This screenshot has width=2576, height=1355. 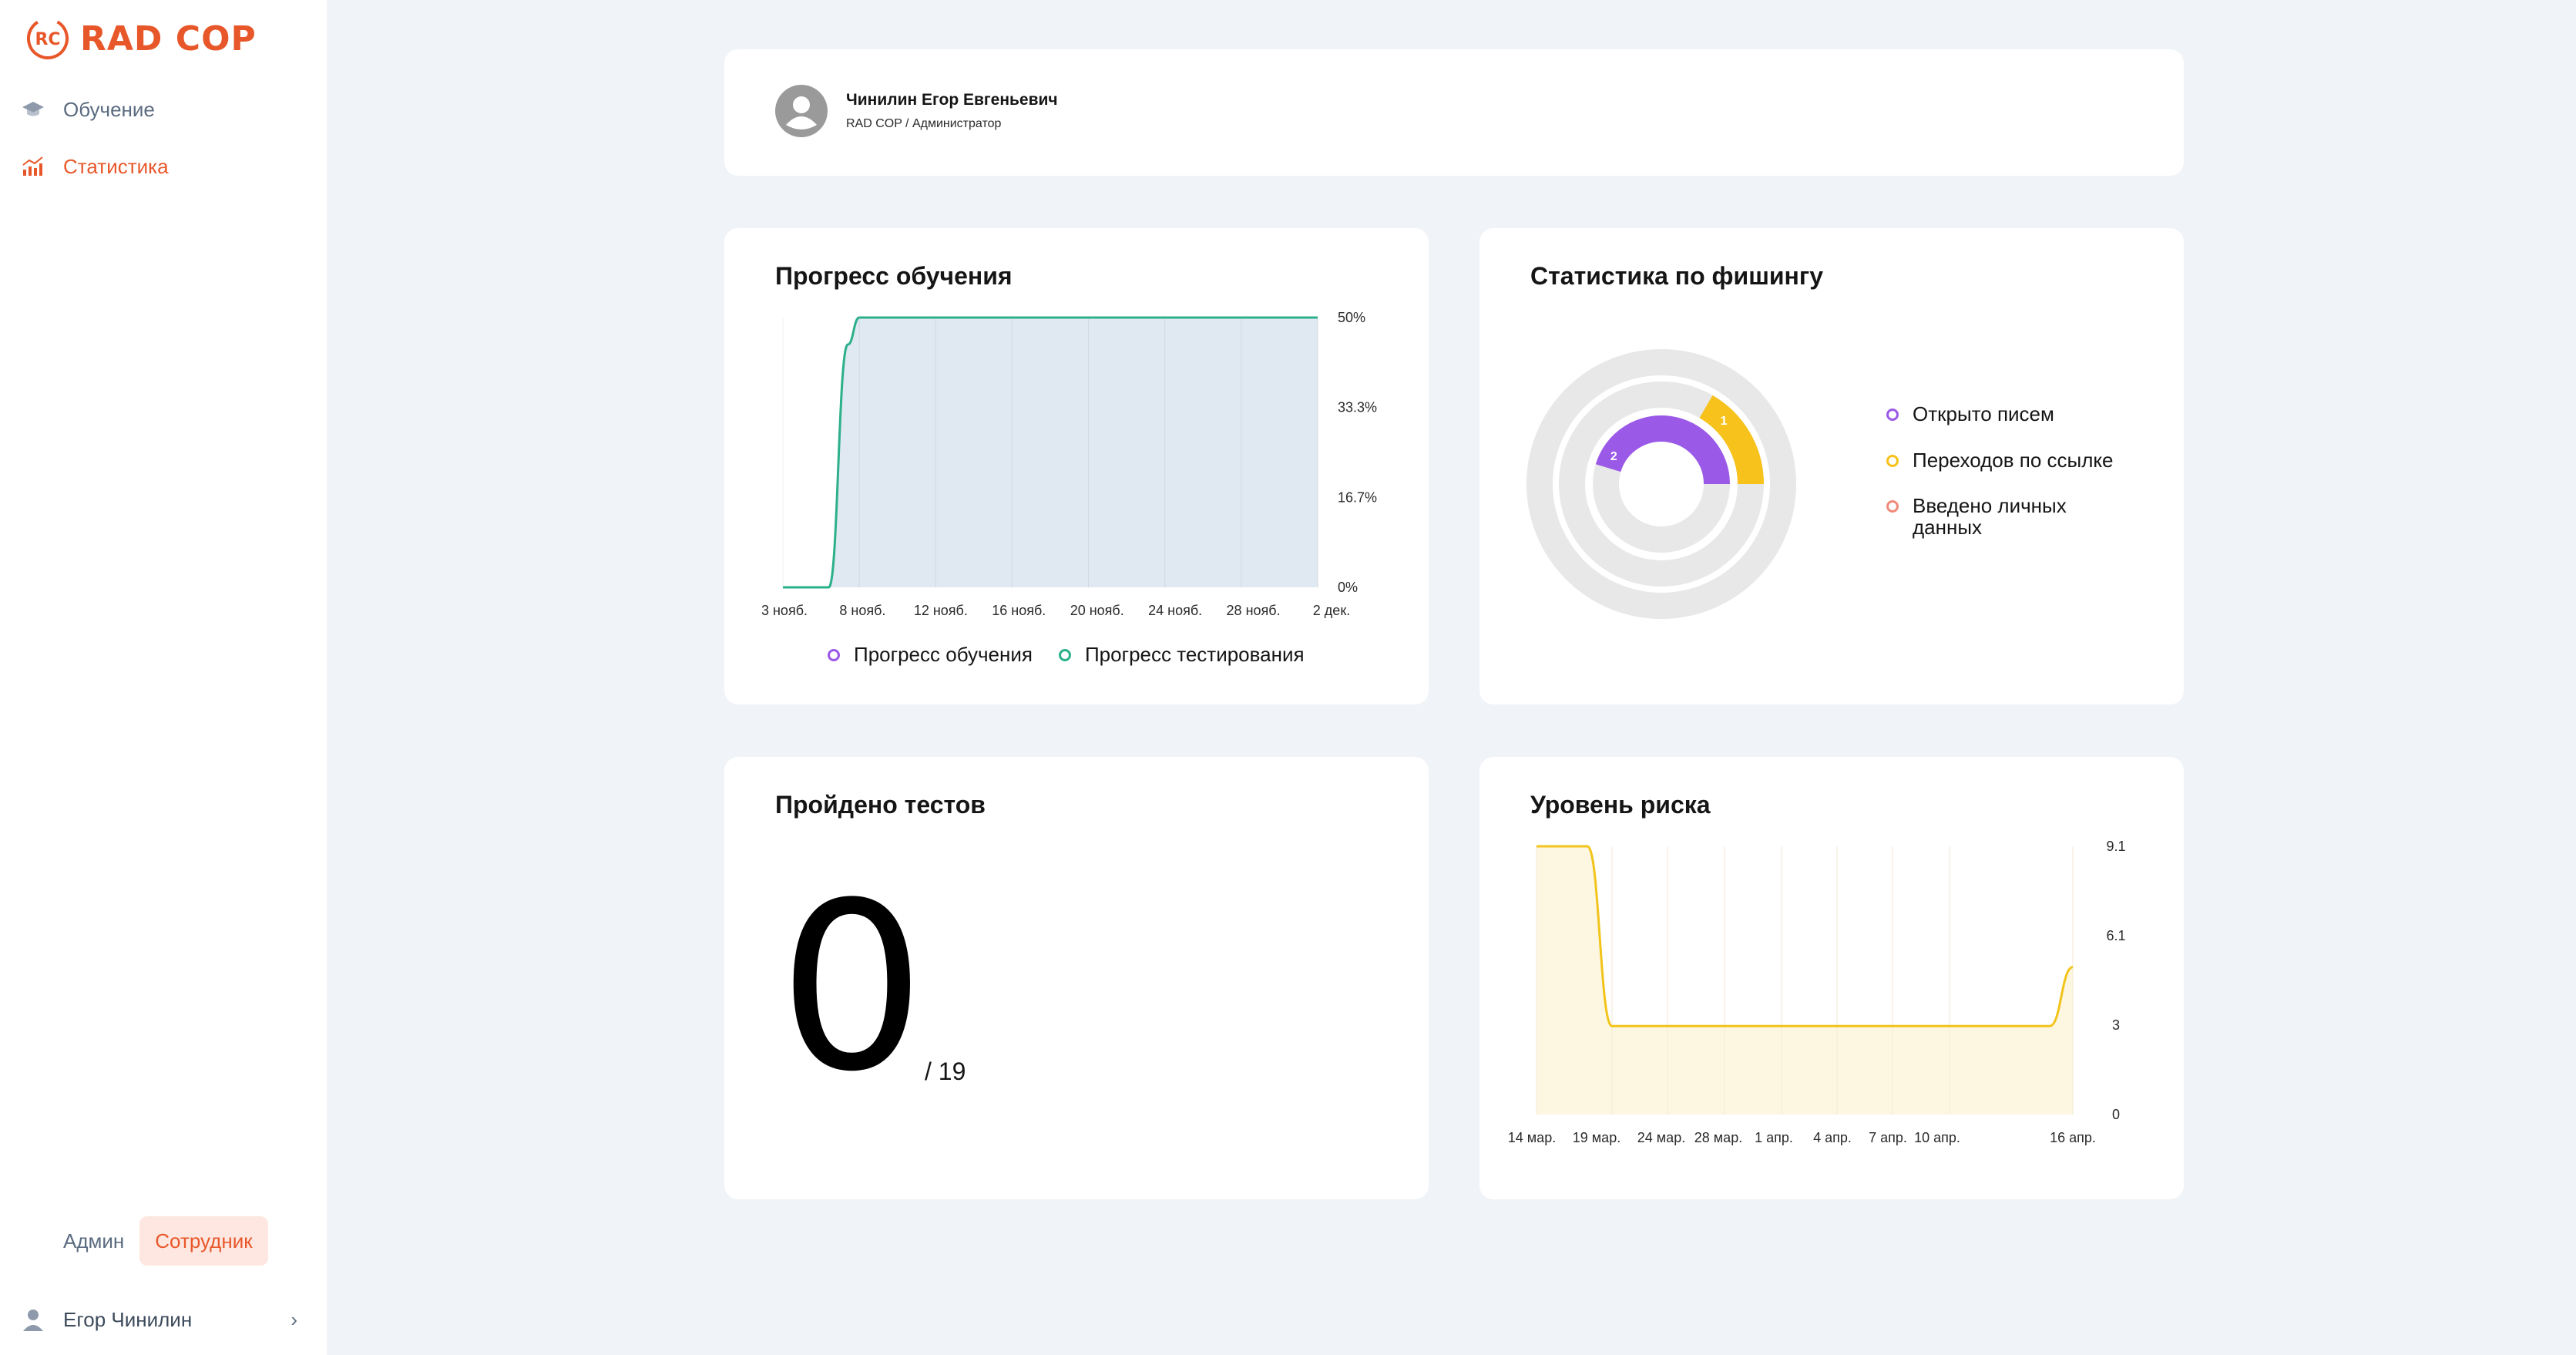 What do you see at coordinates (1357, 497) in the screenshot?
I see `y-tick-label: 16.7%` at bounding box center [1357, 497].